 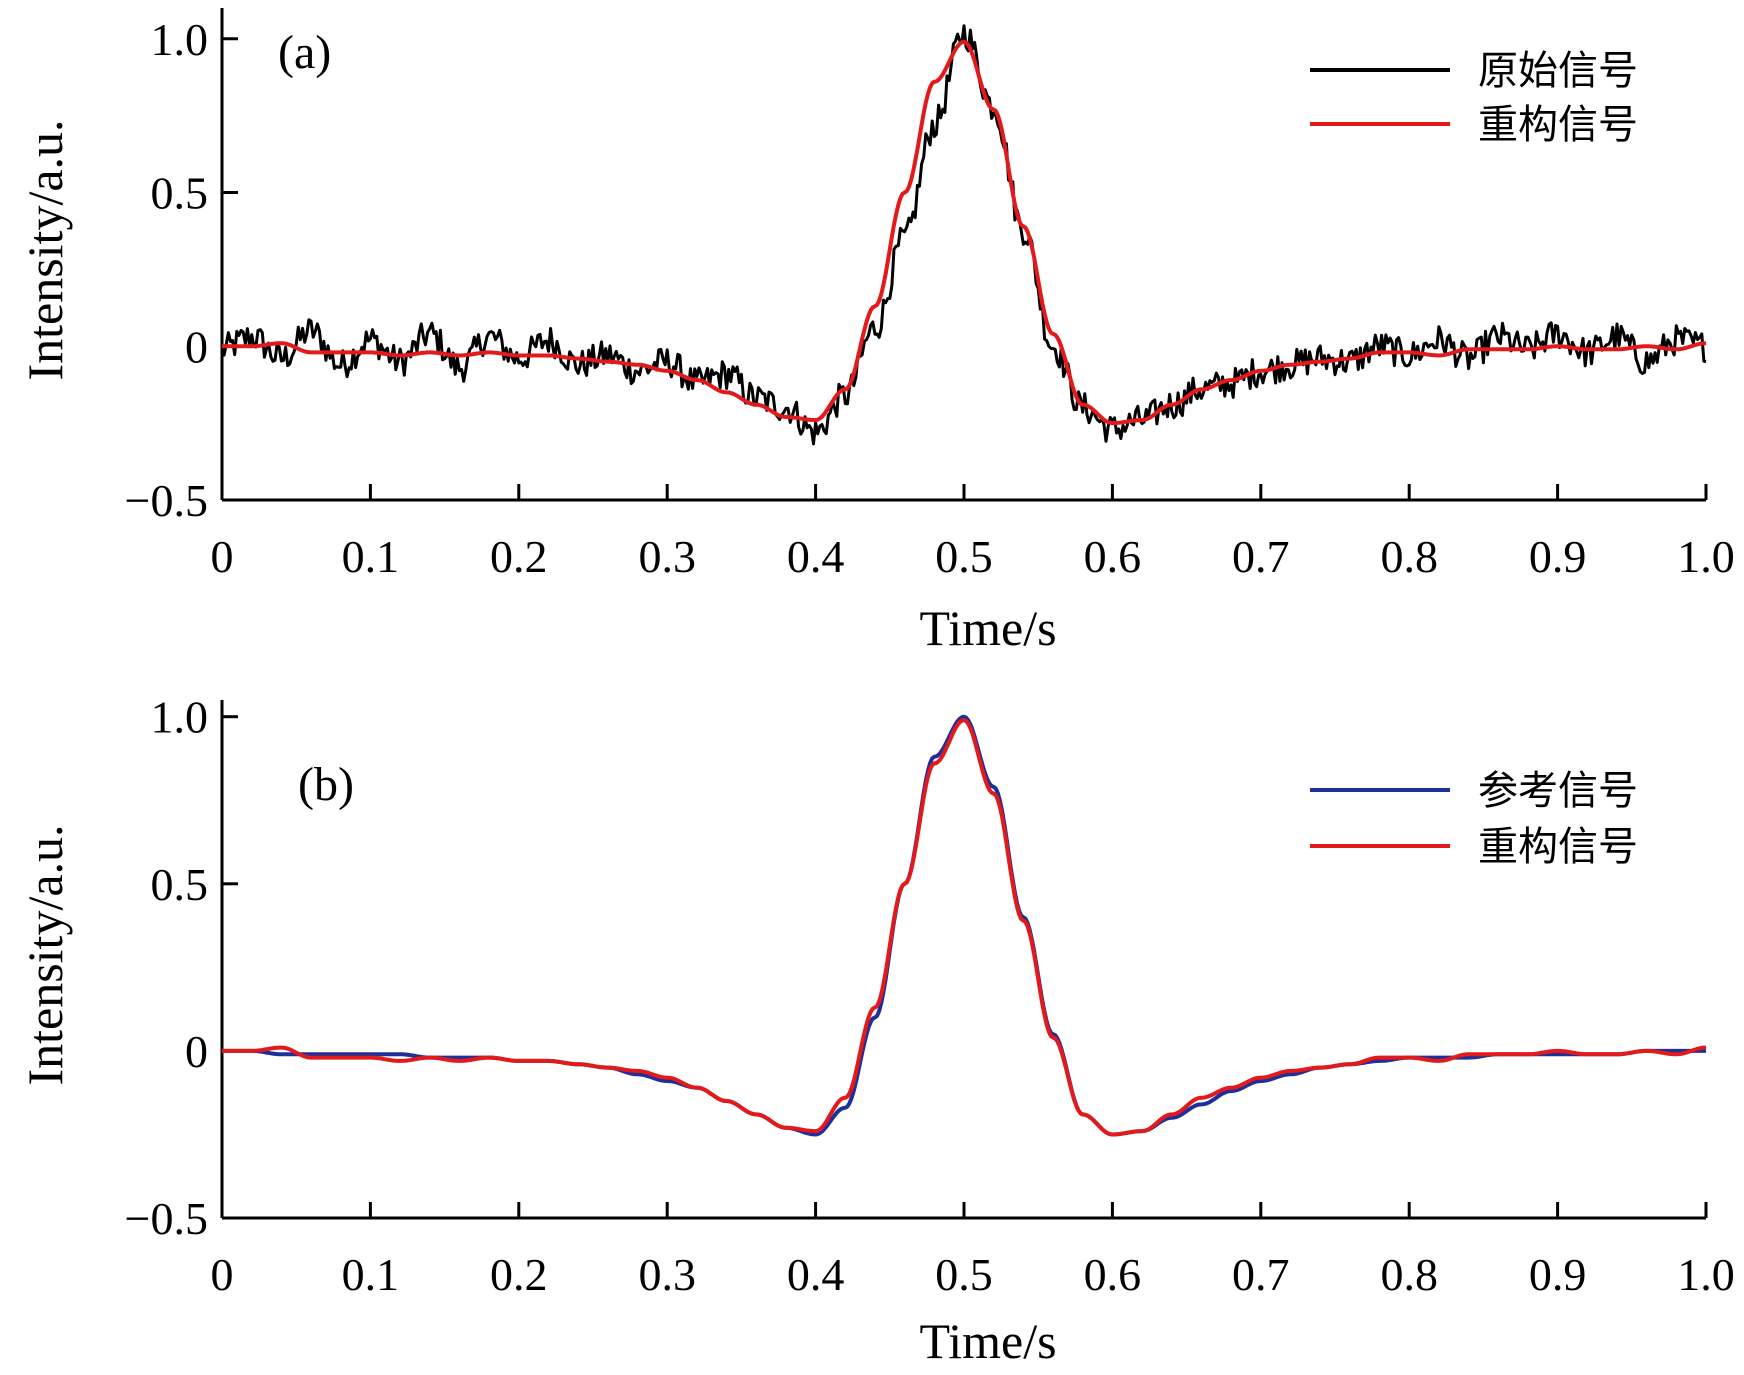 What do you see at coordinates (1558, 125) in the screenshot?
I see `legend-label-reconstructed: 重构信号` at bounding box center [1558, 125].